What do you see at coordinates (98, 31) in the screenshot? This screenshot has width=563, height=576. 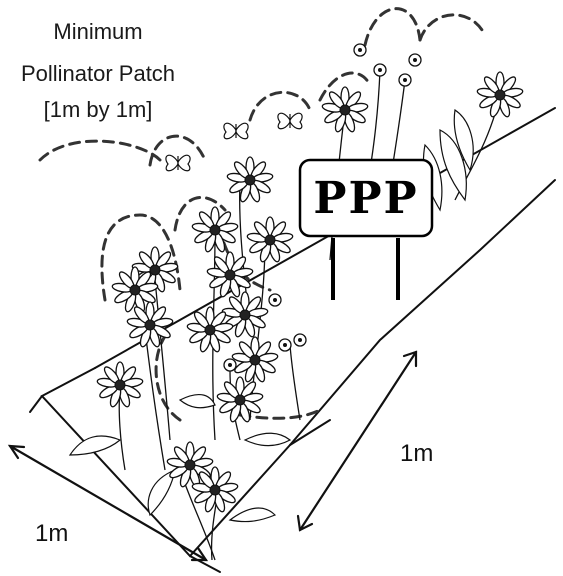 I see `title-line-1: Minimum` at bounding box center [98, 31].